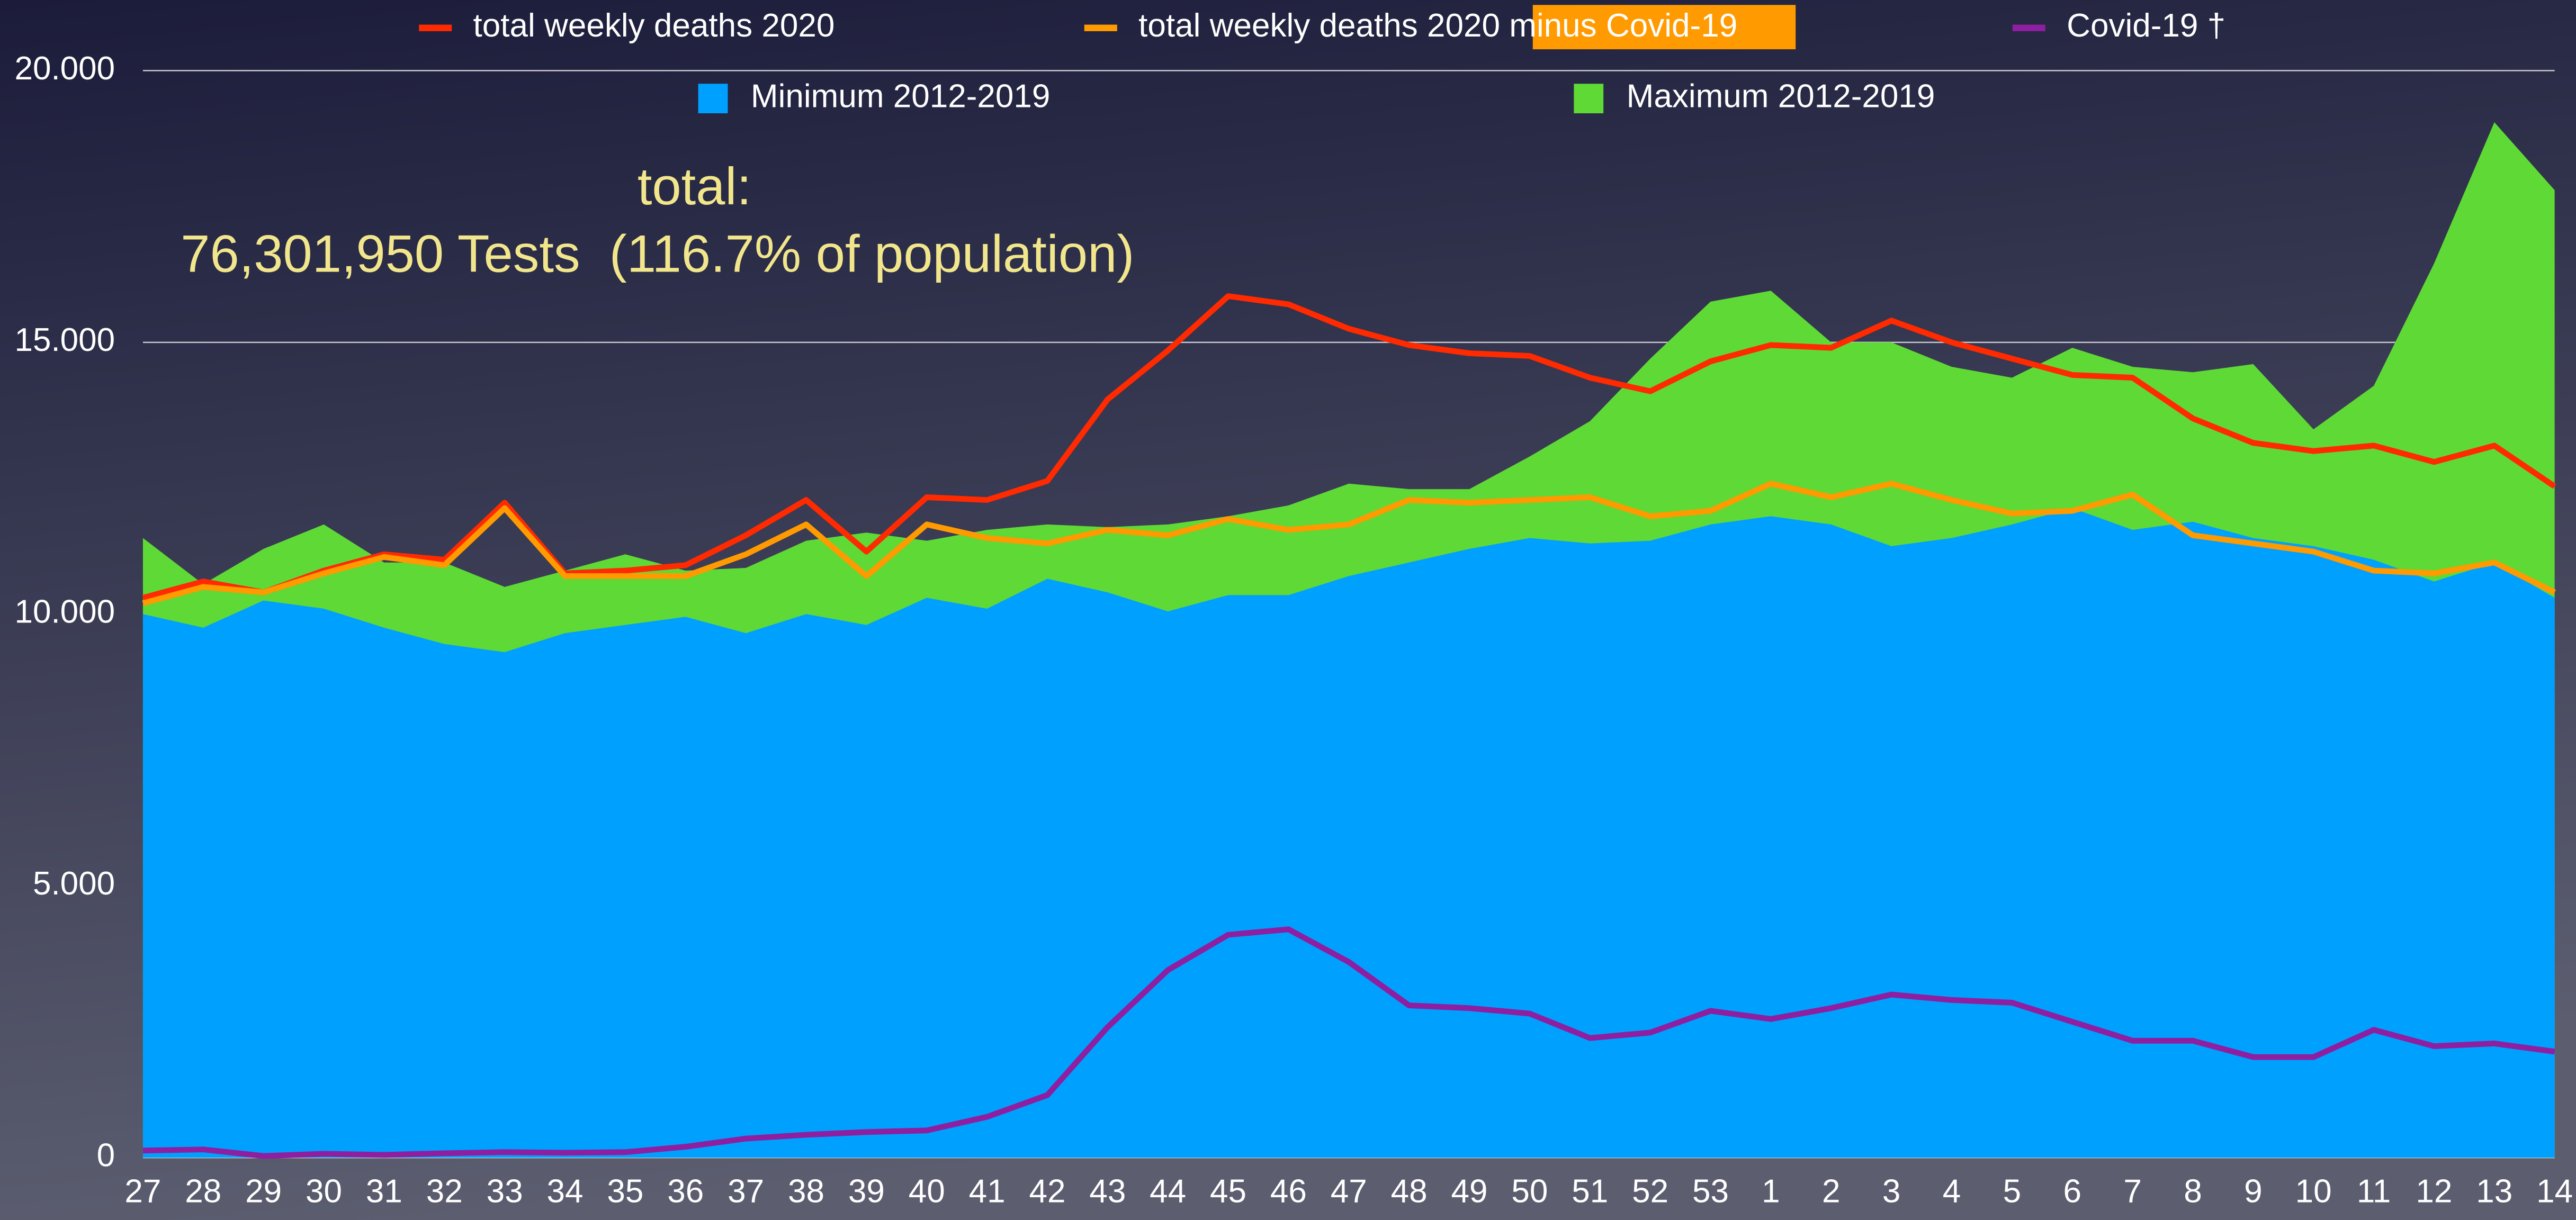 The width and height of the screenshot is (2576, 1220). I want to click on x-tick-label: 2, so click(1831, 1191).